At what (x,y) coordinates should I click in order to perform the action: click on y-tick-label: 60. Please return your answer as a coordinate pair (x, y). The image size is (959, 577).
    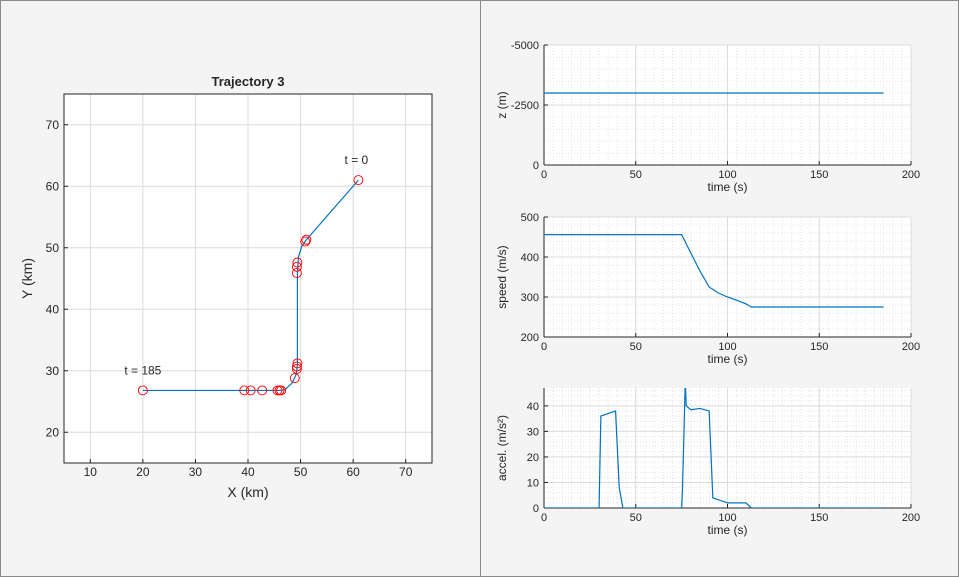
    Looking at the image, I should click on (53, 186).